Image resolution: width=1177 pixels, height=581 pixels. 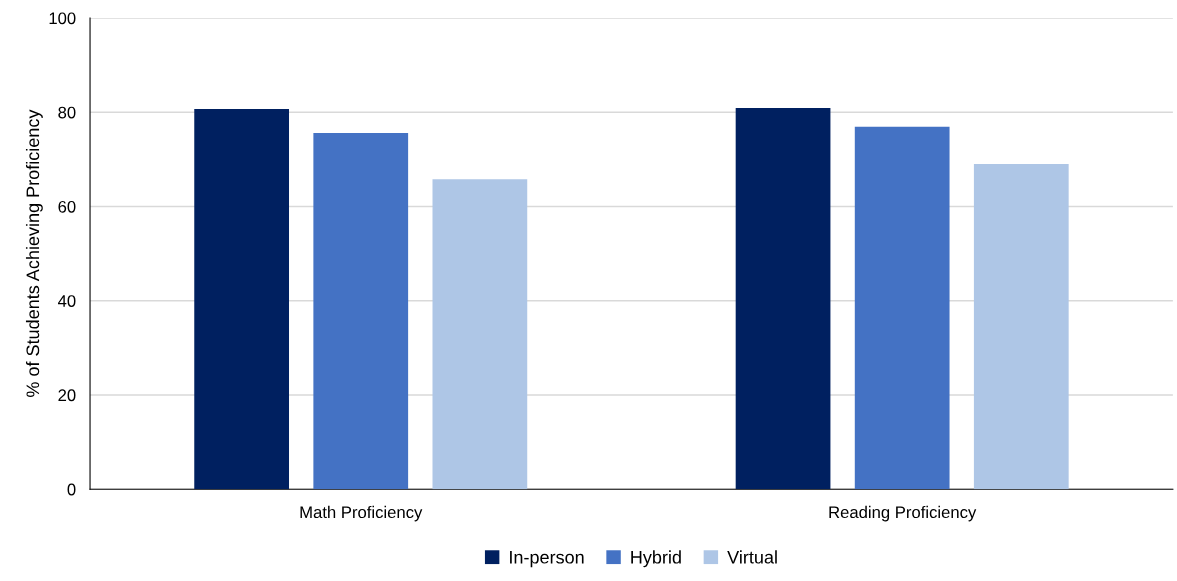 What do you see at coordinates (903, 513) in the screenshot?
I see `x-tick-label: Reading Proficiency` at bounding box center [903, 513].